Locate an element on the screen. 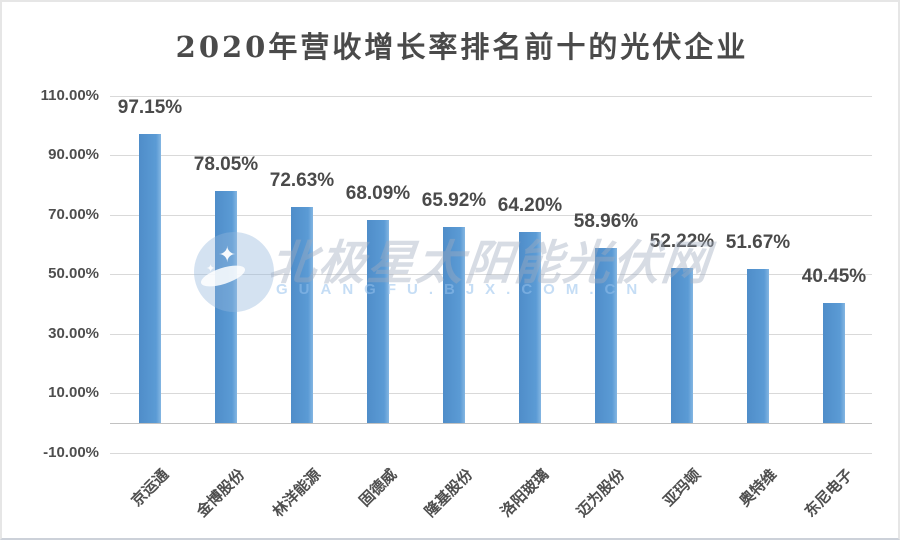  y-tick-label: 10.00% is located at coordinates (73, 393).